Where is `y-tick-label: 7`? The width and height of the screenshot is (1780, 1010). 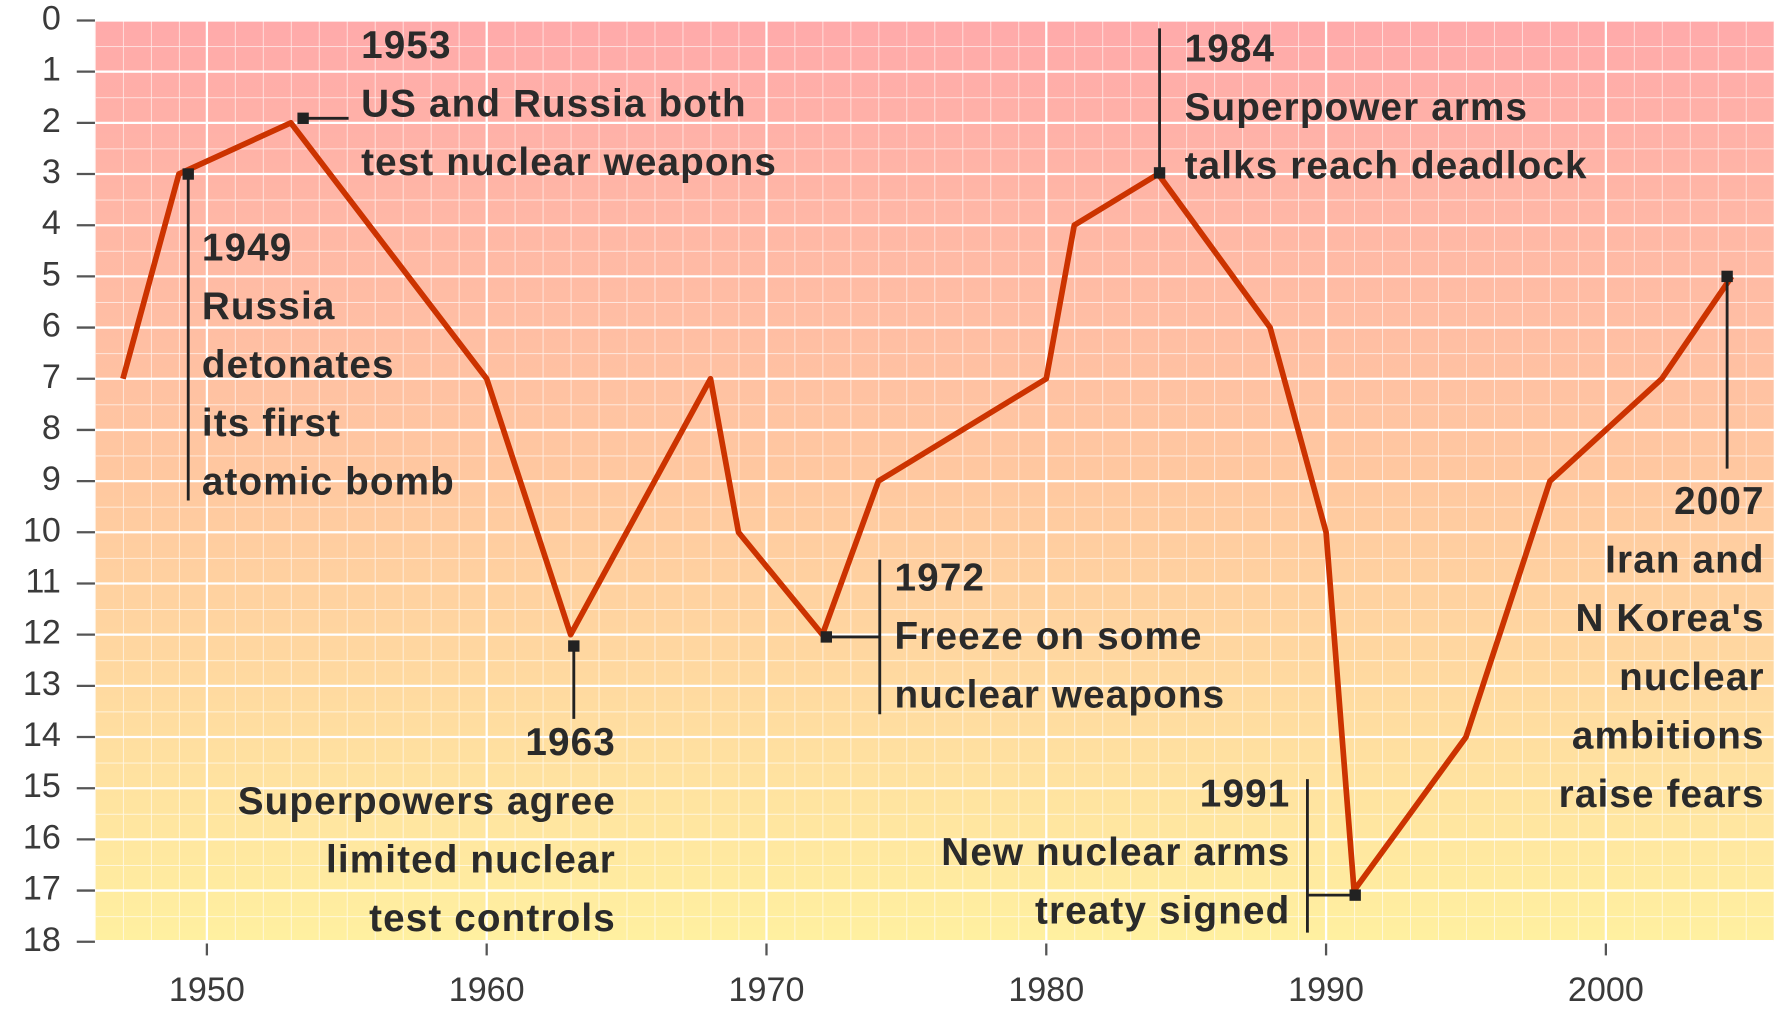
y-tick-label: 7 is located at coordinates (51, 377).